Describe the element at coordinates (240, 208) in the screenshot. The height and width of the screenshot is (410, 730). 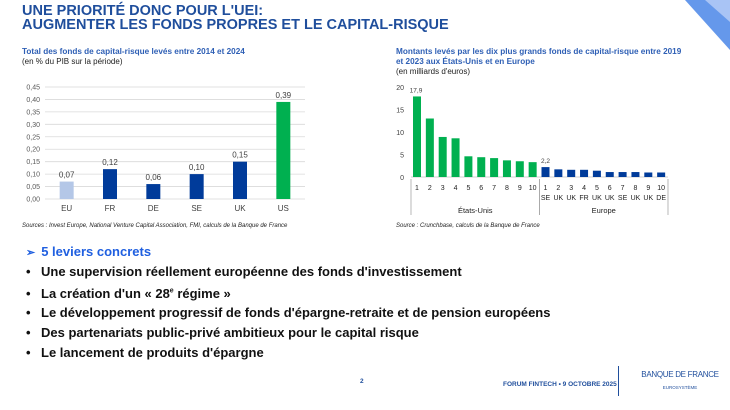
I see `x-tick-label: UK` at that location.